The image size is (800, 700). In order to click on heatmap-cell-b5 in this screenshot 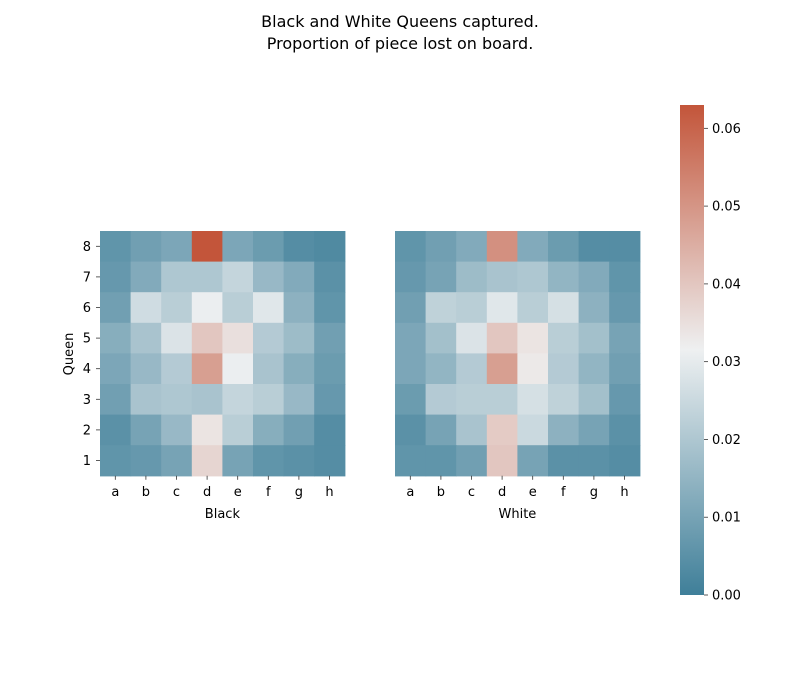, I will do `click(146, 338)`.